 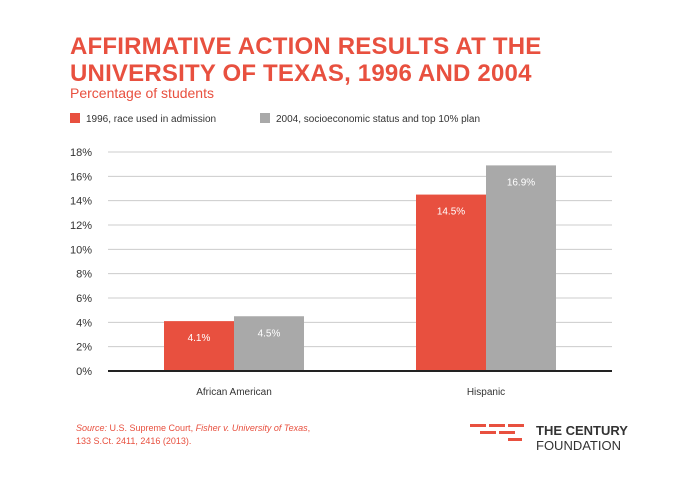 I want to click on y-tick-label: 6%, so click(x=84, y=299).